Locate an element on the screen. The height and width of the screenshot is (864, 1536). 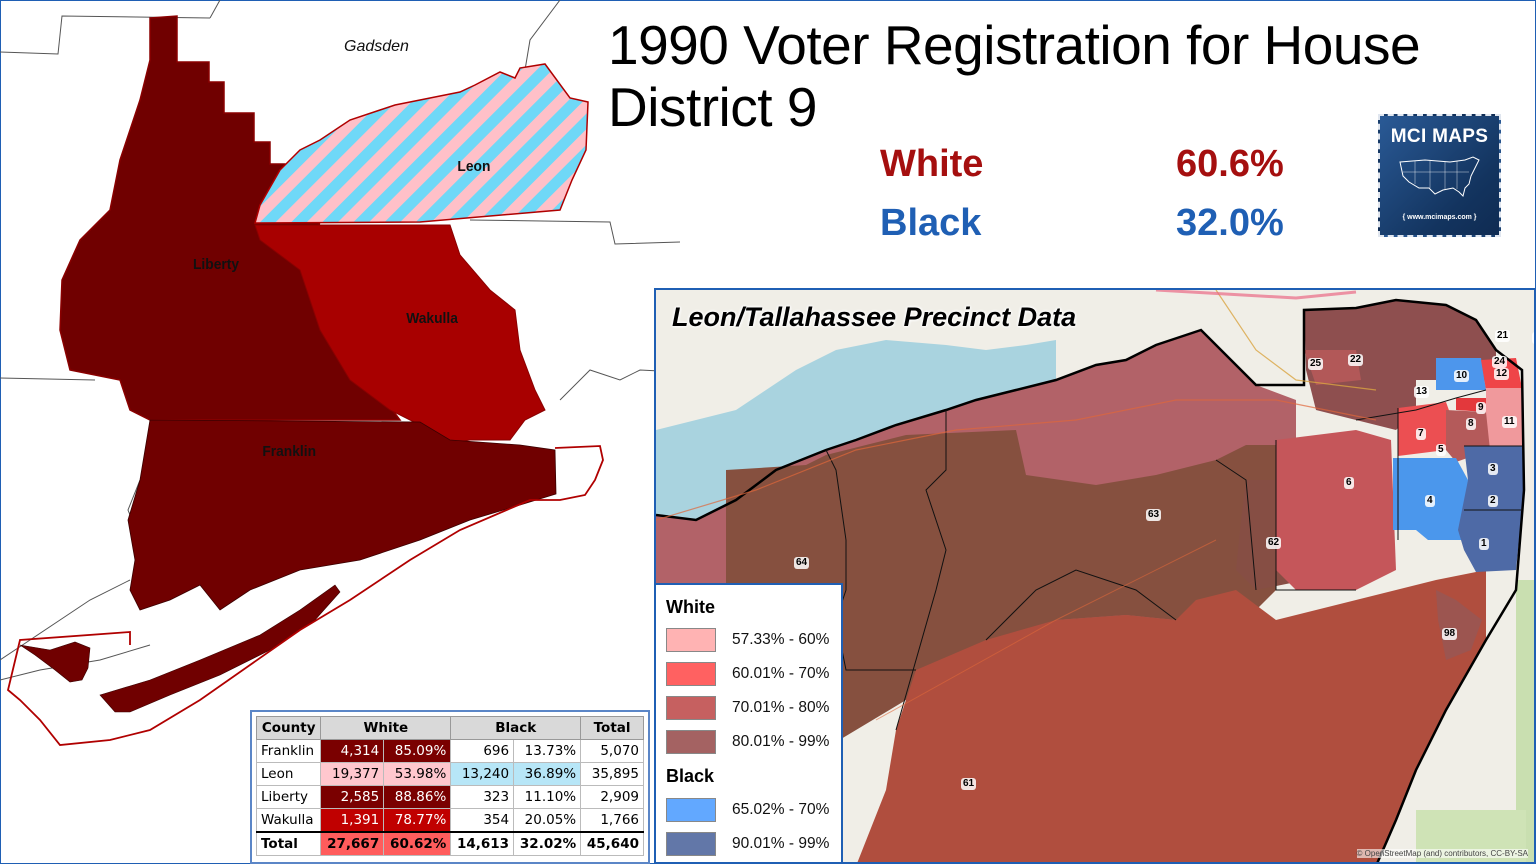
table-row: Wakulla 1,391 78.77% 354 20.05% 1,766 is located at coordinates (449, 820).